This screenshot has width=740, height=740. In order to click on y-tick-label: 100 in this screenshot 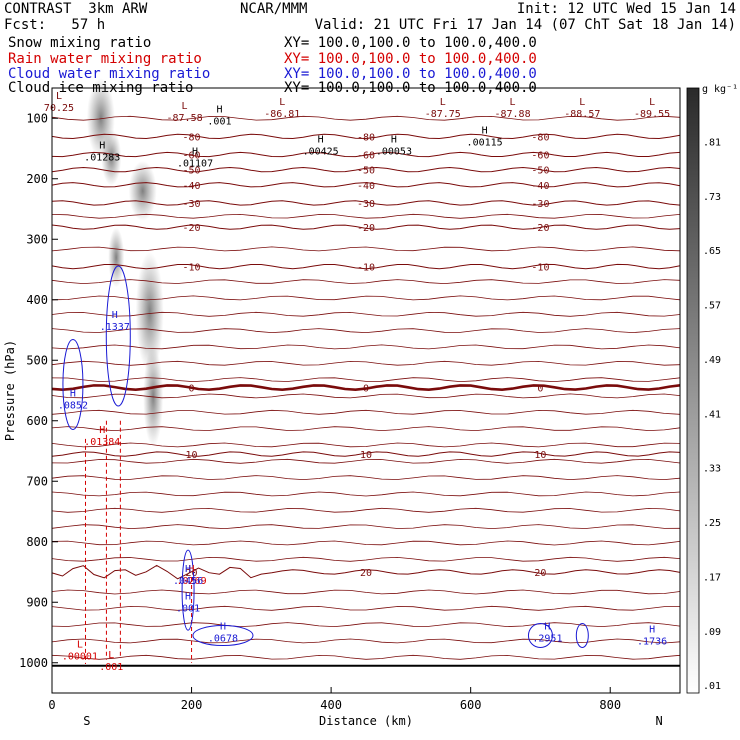, I will do `click(37, 118)`.